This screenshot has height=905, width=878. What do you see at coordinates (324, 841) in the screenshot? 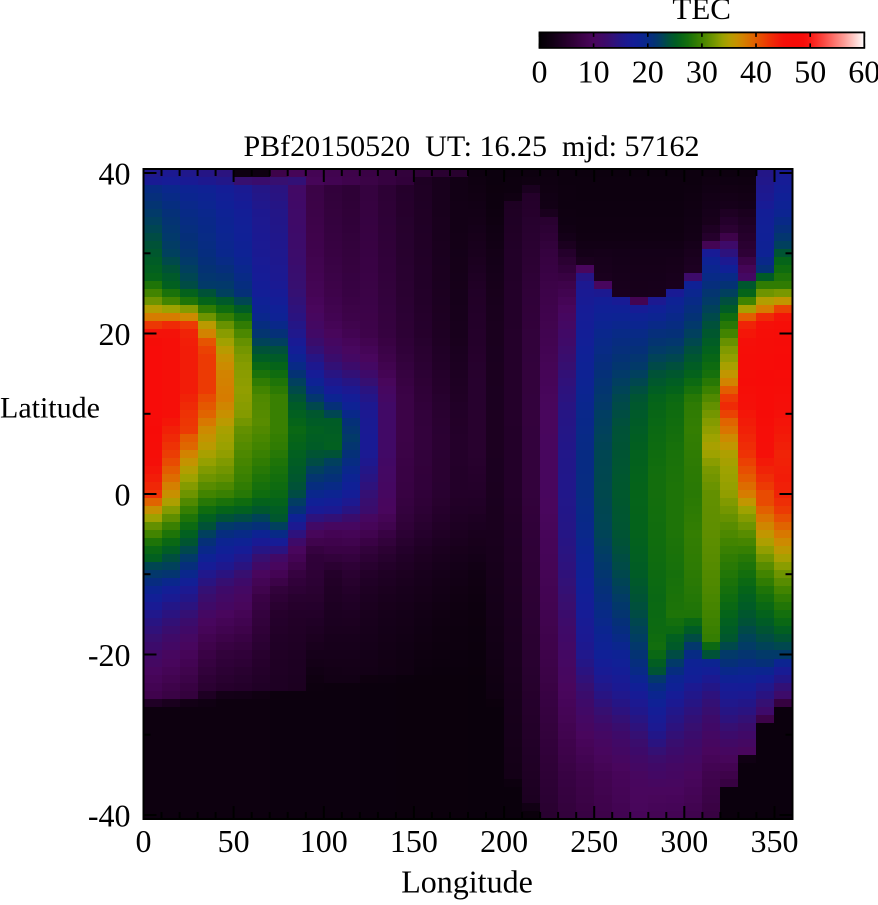
I see `svg-text: 100` at bounding box center [324, 841].